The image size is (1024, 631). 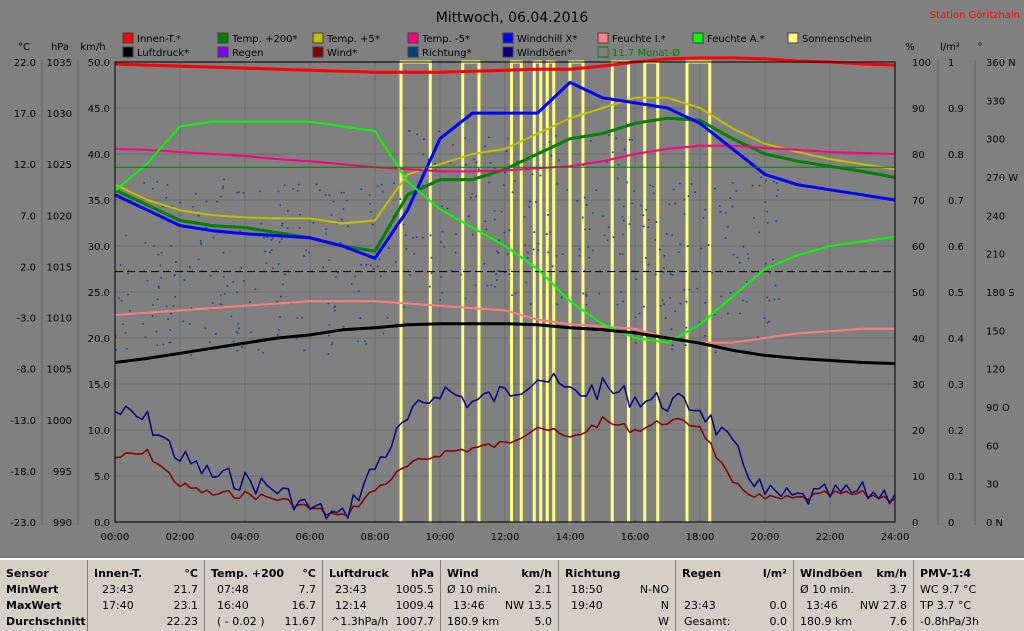 I want to click on tick-wind: 20.0, so click(x=99, y=339).